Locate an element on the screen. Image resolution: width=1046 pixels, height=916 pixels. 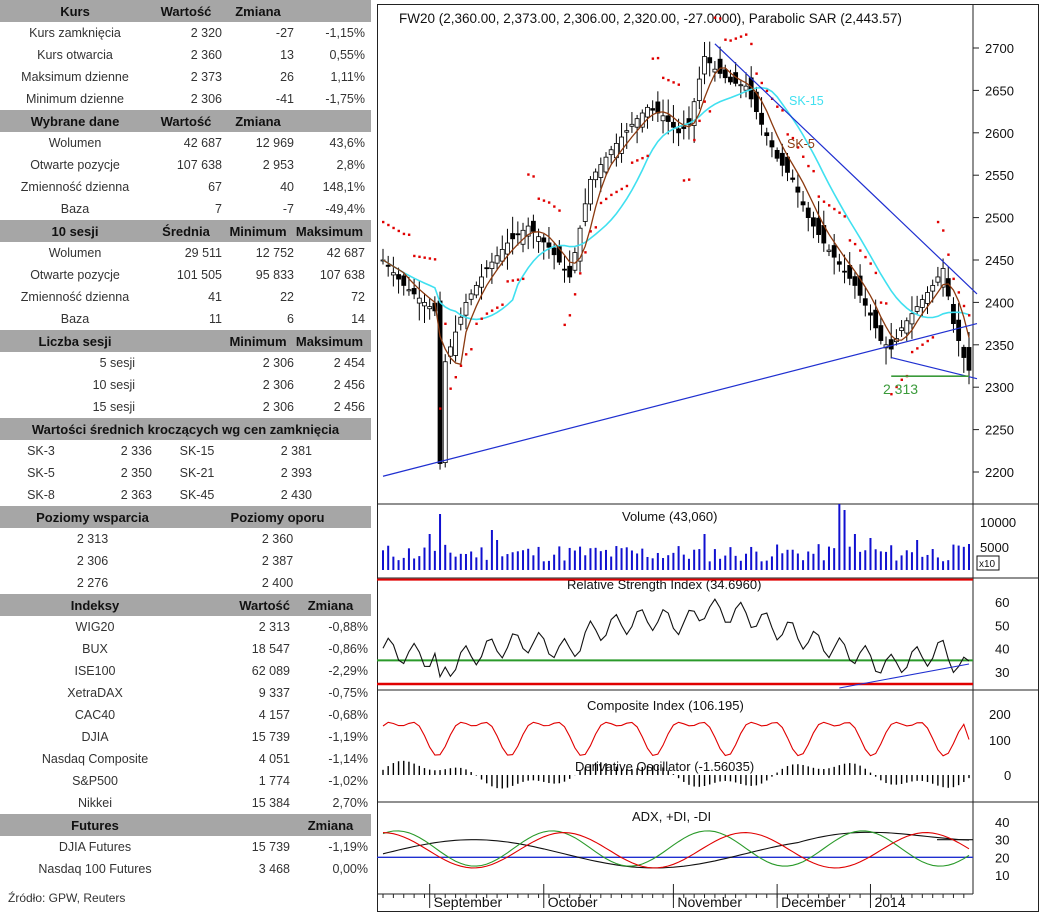
sma15-line is located at coordinates (676, 203).